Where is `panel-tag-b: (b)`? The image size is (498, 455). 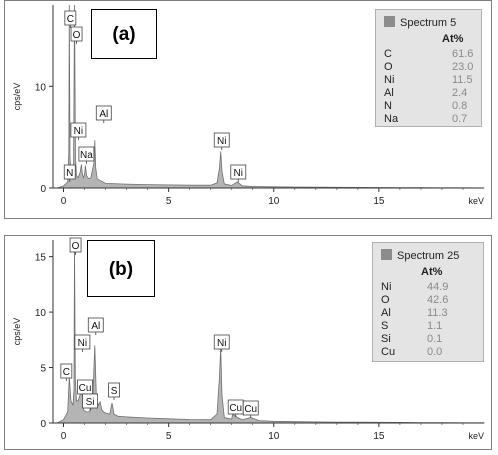 panel-tag-b: (b) is located at coordinates (121, 268).